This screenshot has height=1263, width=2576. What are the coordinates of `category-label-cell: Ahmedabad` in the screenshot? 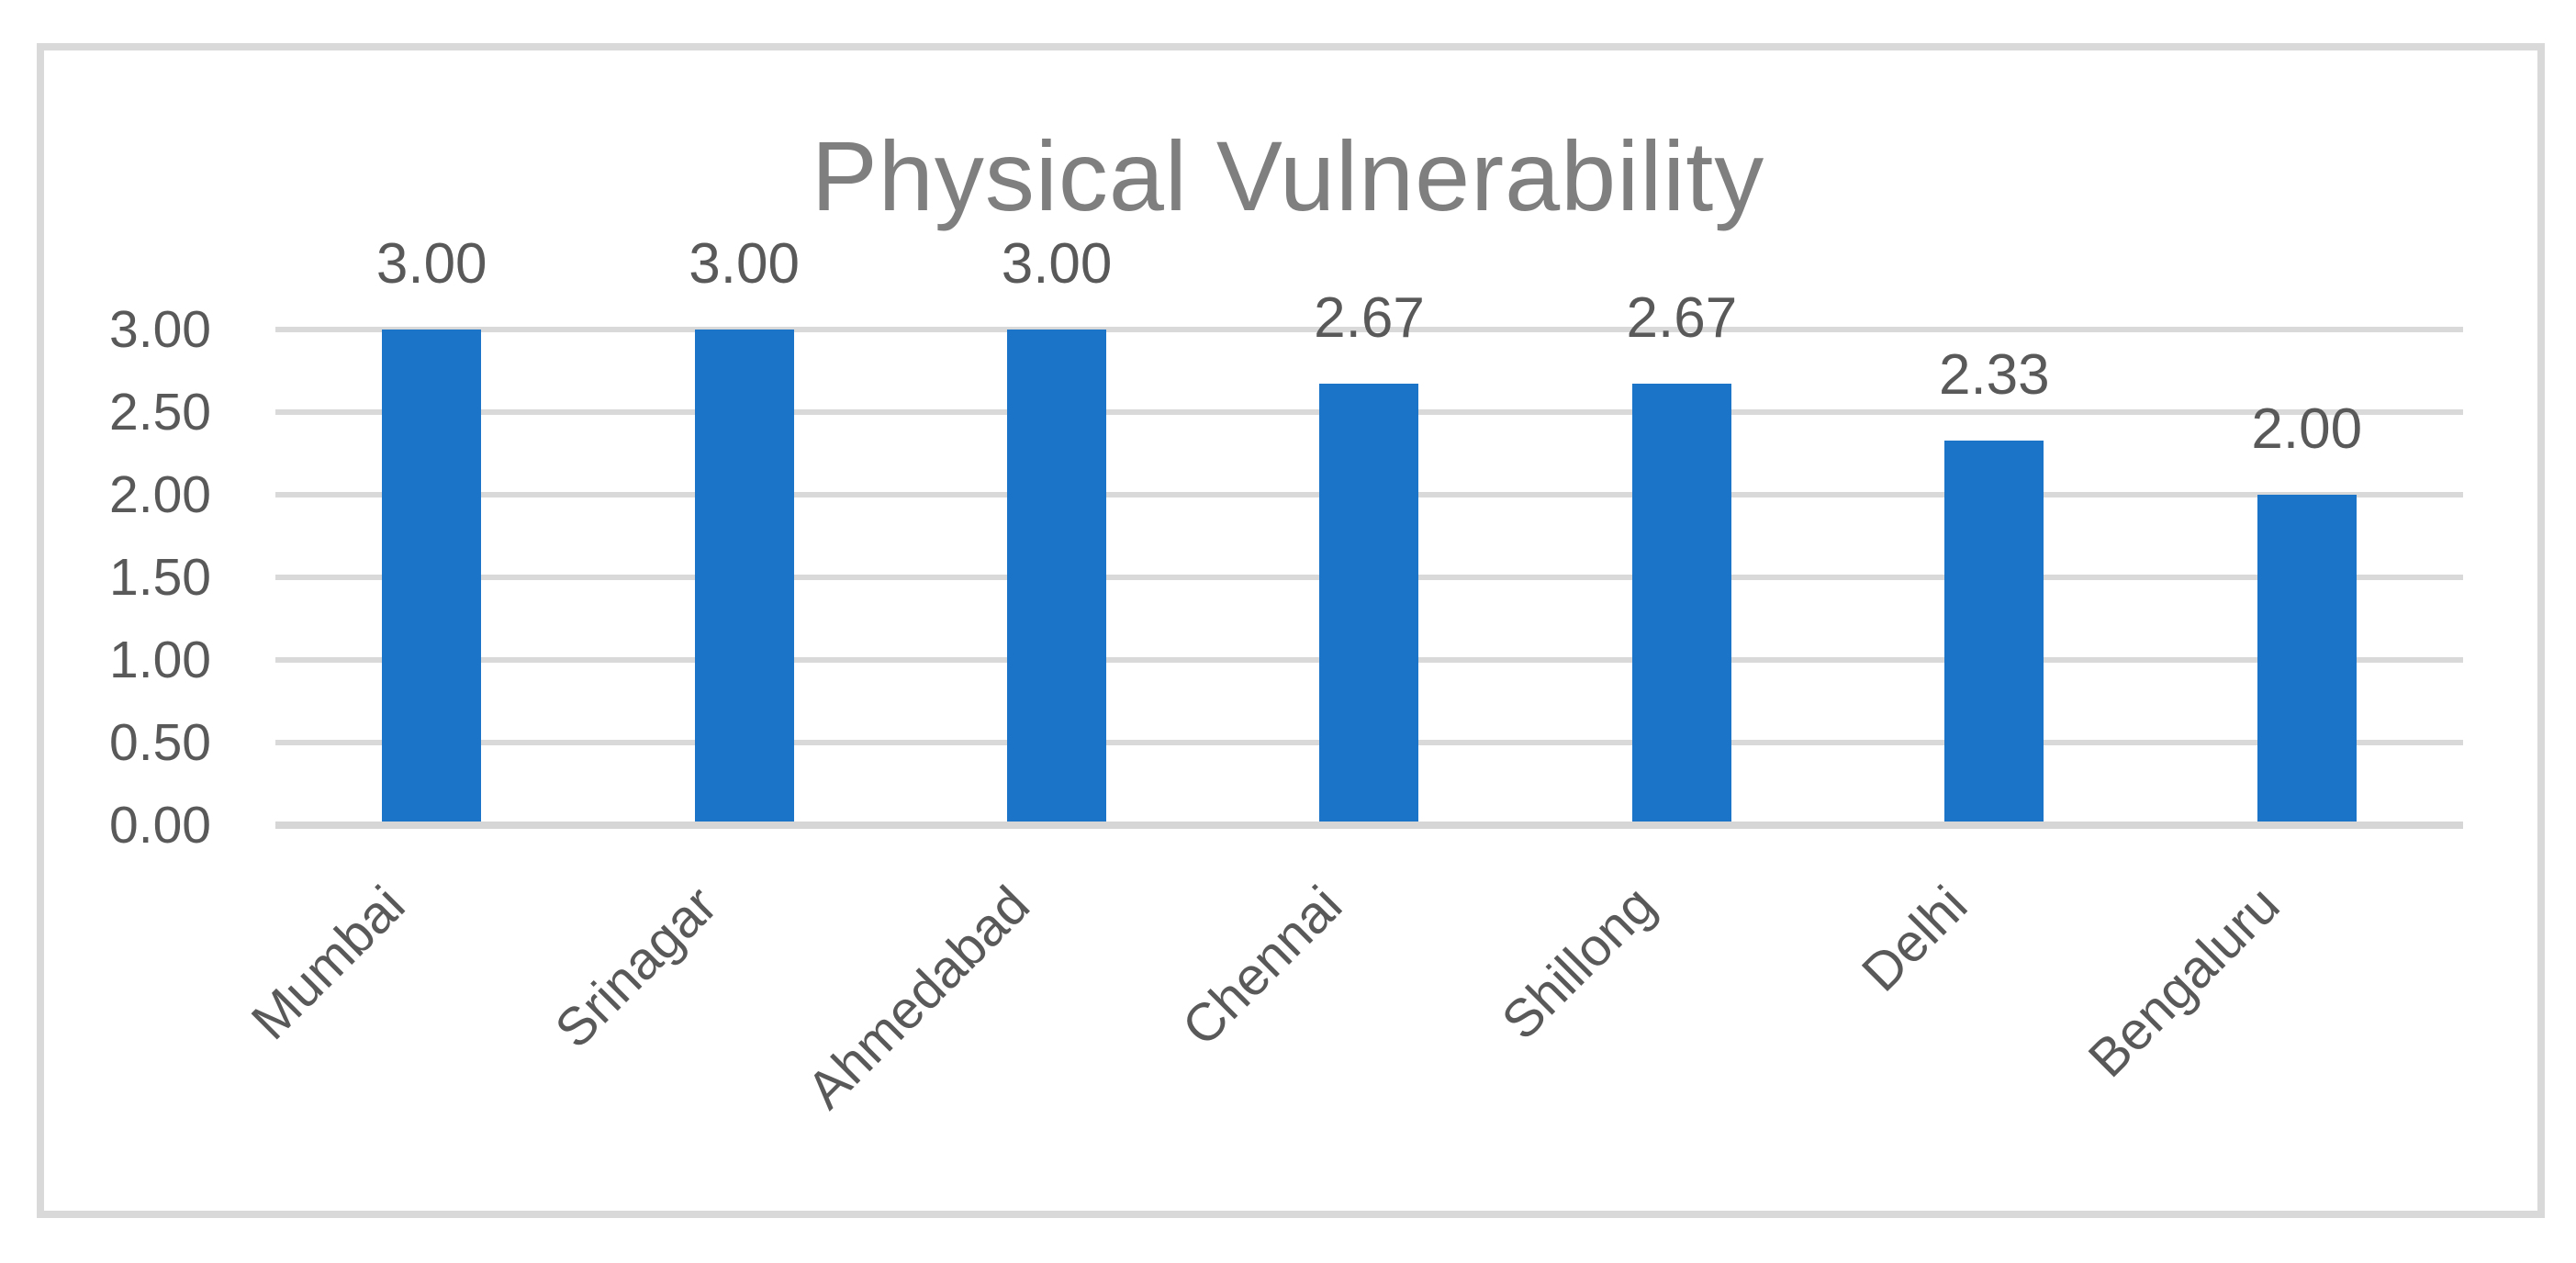 It's located at (1004, 1036).